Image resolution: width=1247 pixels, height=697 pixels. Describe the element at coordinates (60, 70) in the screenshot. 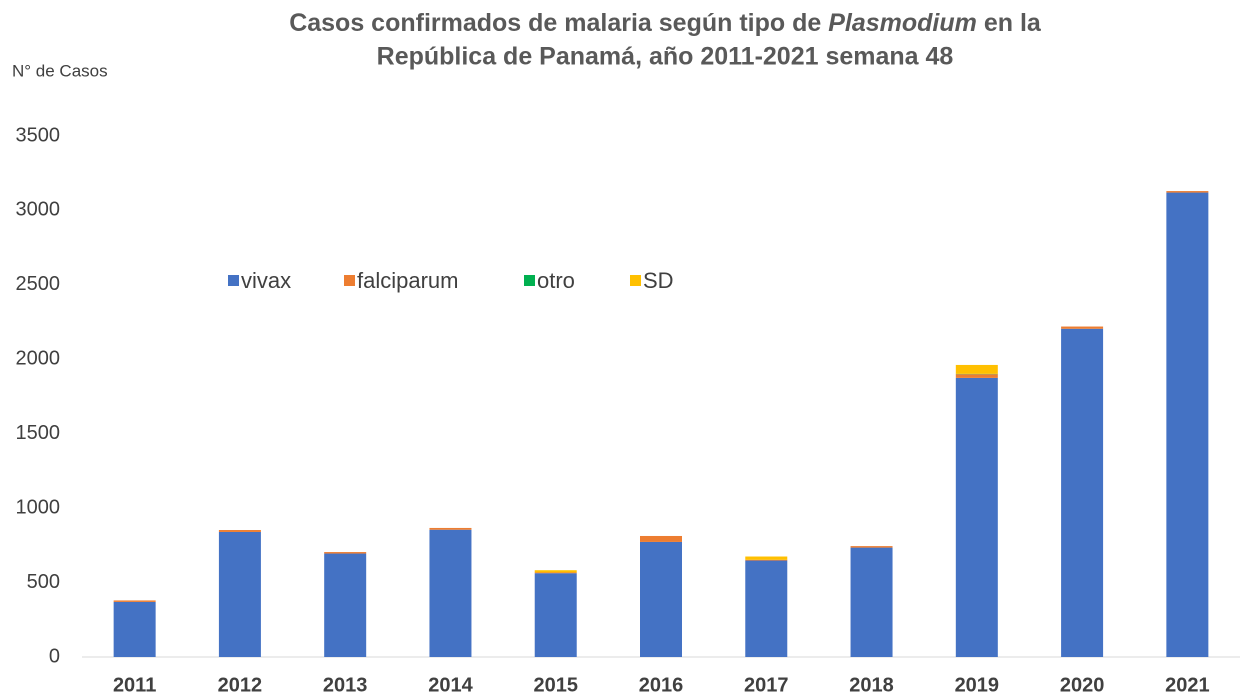

I see `y-axis-label: N° de Casos` at that location.